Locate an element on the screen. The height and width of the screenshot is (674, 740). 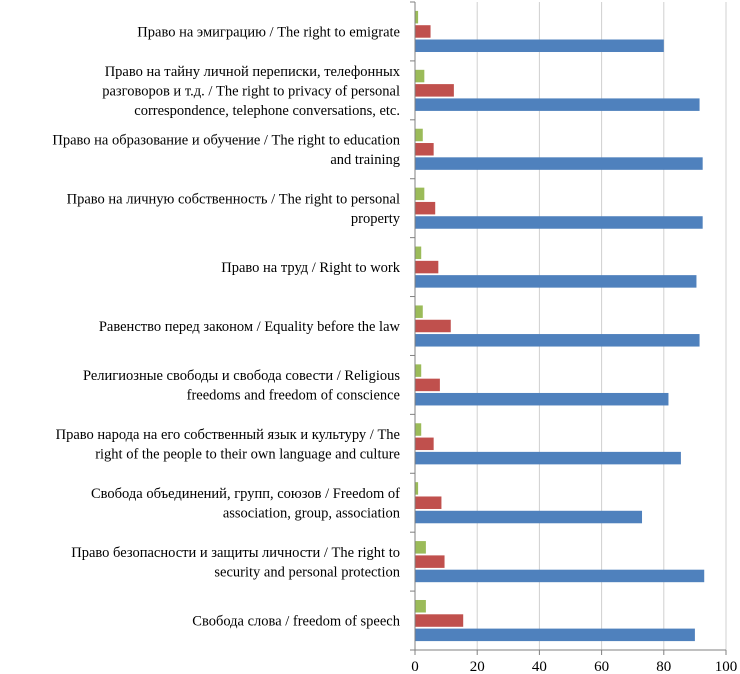
x-tick-label: 0 is located at coordinates (415, 666).